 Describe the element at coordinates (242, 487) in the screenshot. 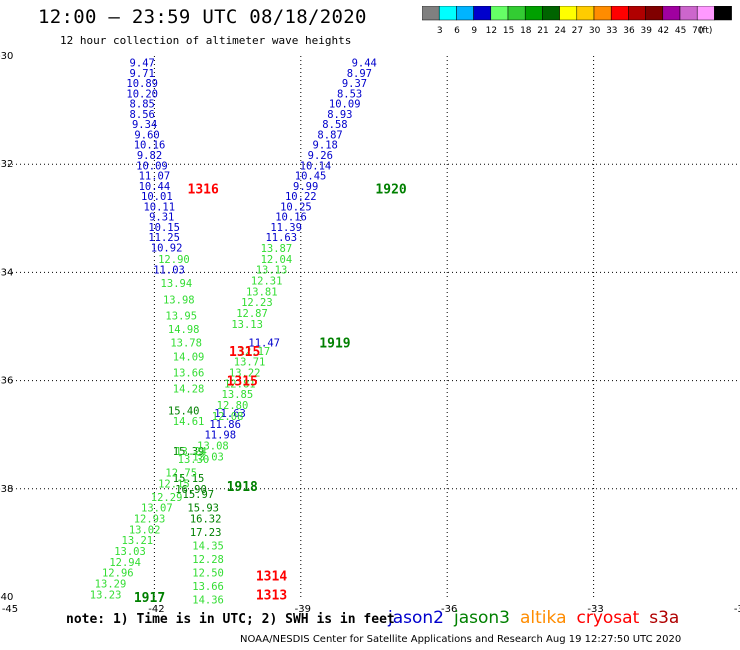

I see `time-label: 1918` at that location.